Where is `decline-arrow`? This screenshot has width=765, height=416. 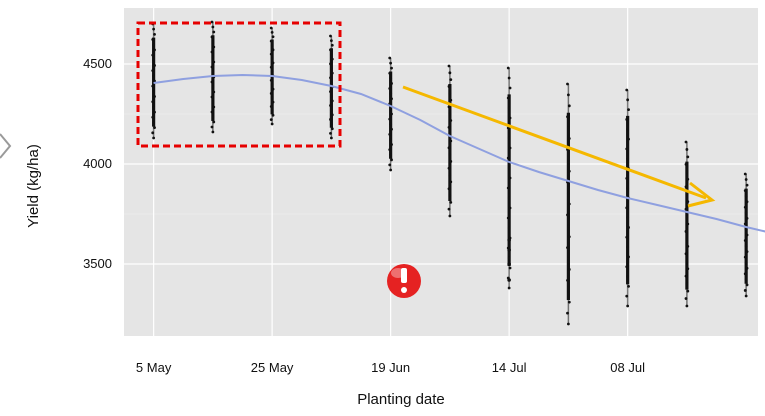
decline-arrow is located at coordinates (559, 146).